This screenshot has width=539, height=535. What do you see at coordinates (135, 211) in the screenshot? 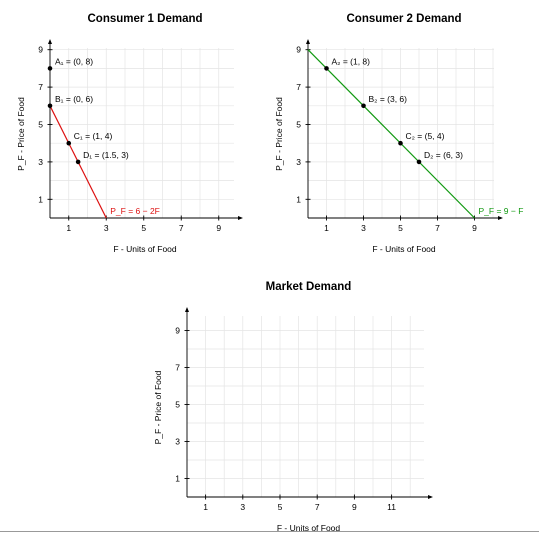
I see `series-label: P_F = 6 − 2F` at bounding box center [135, 211].